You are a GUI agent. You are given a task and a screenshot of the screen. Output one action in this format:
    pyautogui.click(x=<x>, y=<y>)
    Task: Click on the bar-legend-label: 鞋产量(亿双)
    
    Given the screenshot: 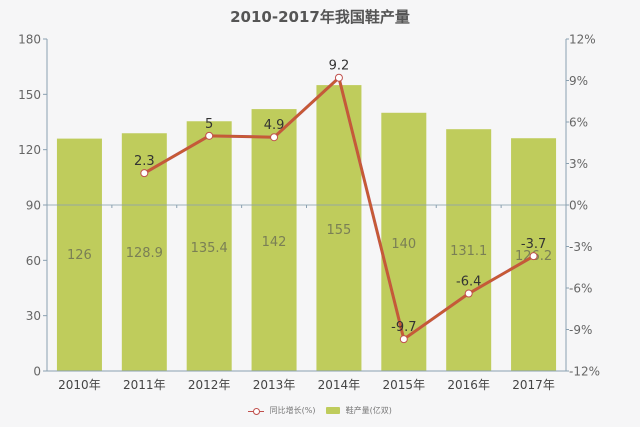 What is the action you would take?
    pyautogui.click(x=368, y=410)
    